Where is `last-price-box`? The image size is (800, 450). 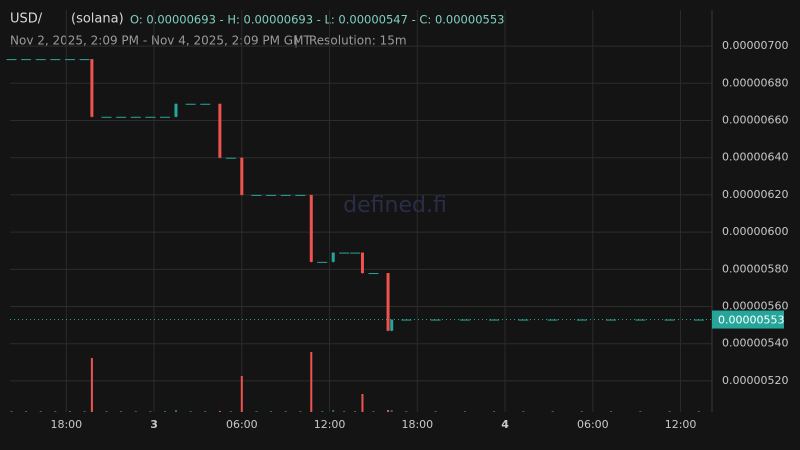 last-price-box is located at coordinates (748, 319).